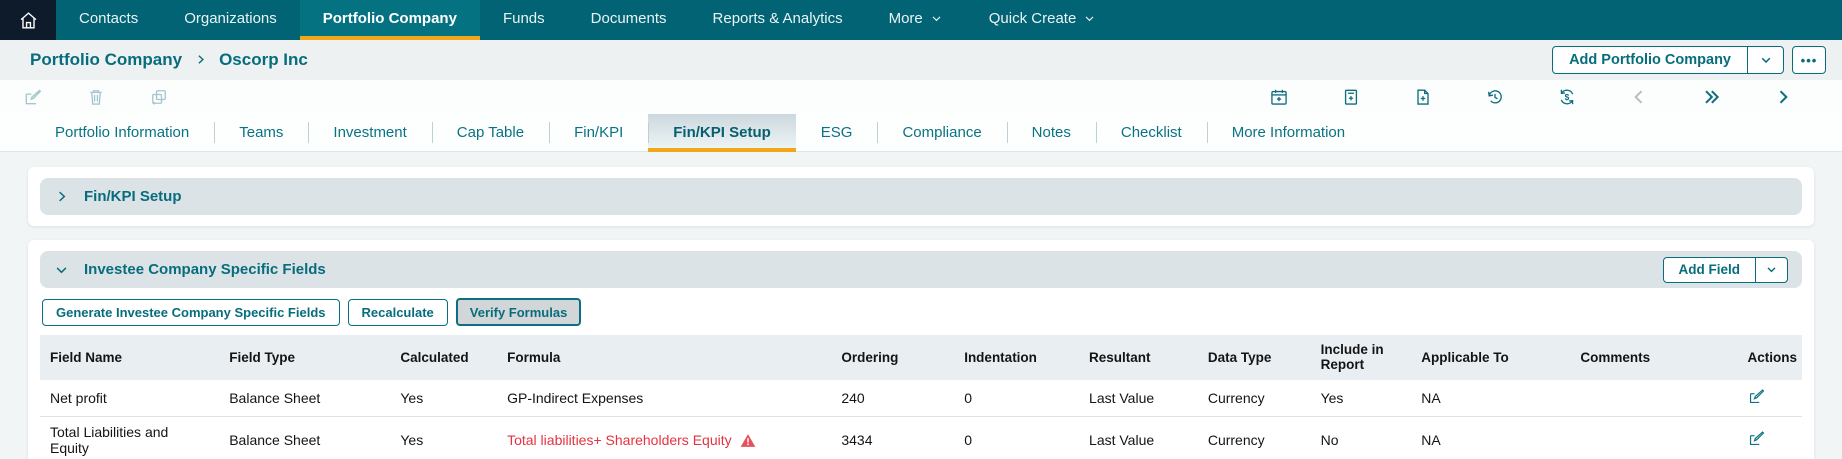 This screenshot has height=459, width=1842. Describe the element at coordinates (389, 20) in the screenshot. I see `nav-item-portfolio-company: Portfolio Company` at that location.